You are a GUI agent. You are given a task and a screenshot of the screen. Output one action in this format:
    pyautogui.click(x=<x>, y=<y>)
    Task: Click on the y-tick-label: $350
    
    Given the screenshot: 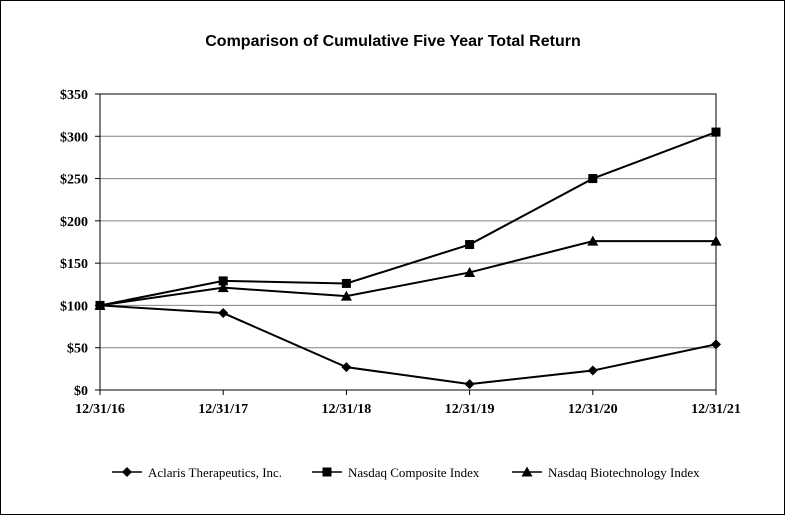 What is the action you would take?
    pyautogui.click(x=74, y=95)
    